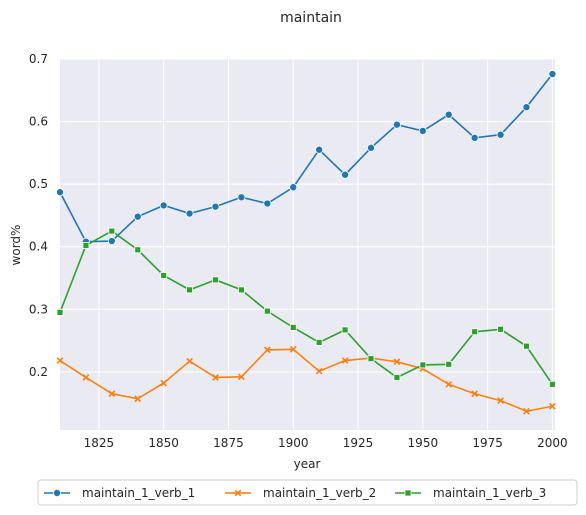  Describe the element at coordinates (423, 443) in the screenshot. I see `x-tick-label: 1950` at that location.